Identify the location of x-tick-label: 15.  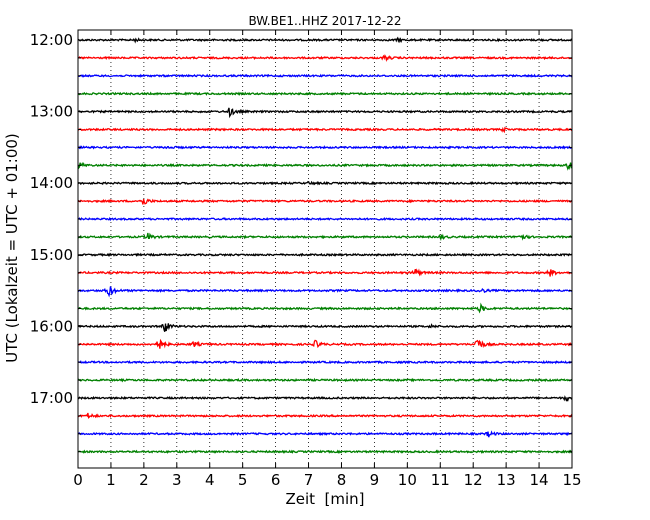
(571, 480).